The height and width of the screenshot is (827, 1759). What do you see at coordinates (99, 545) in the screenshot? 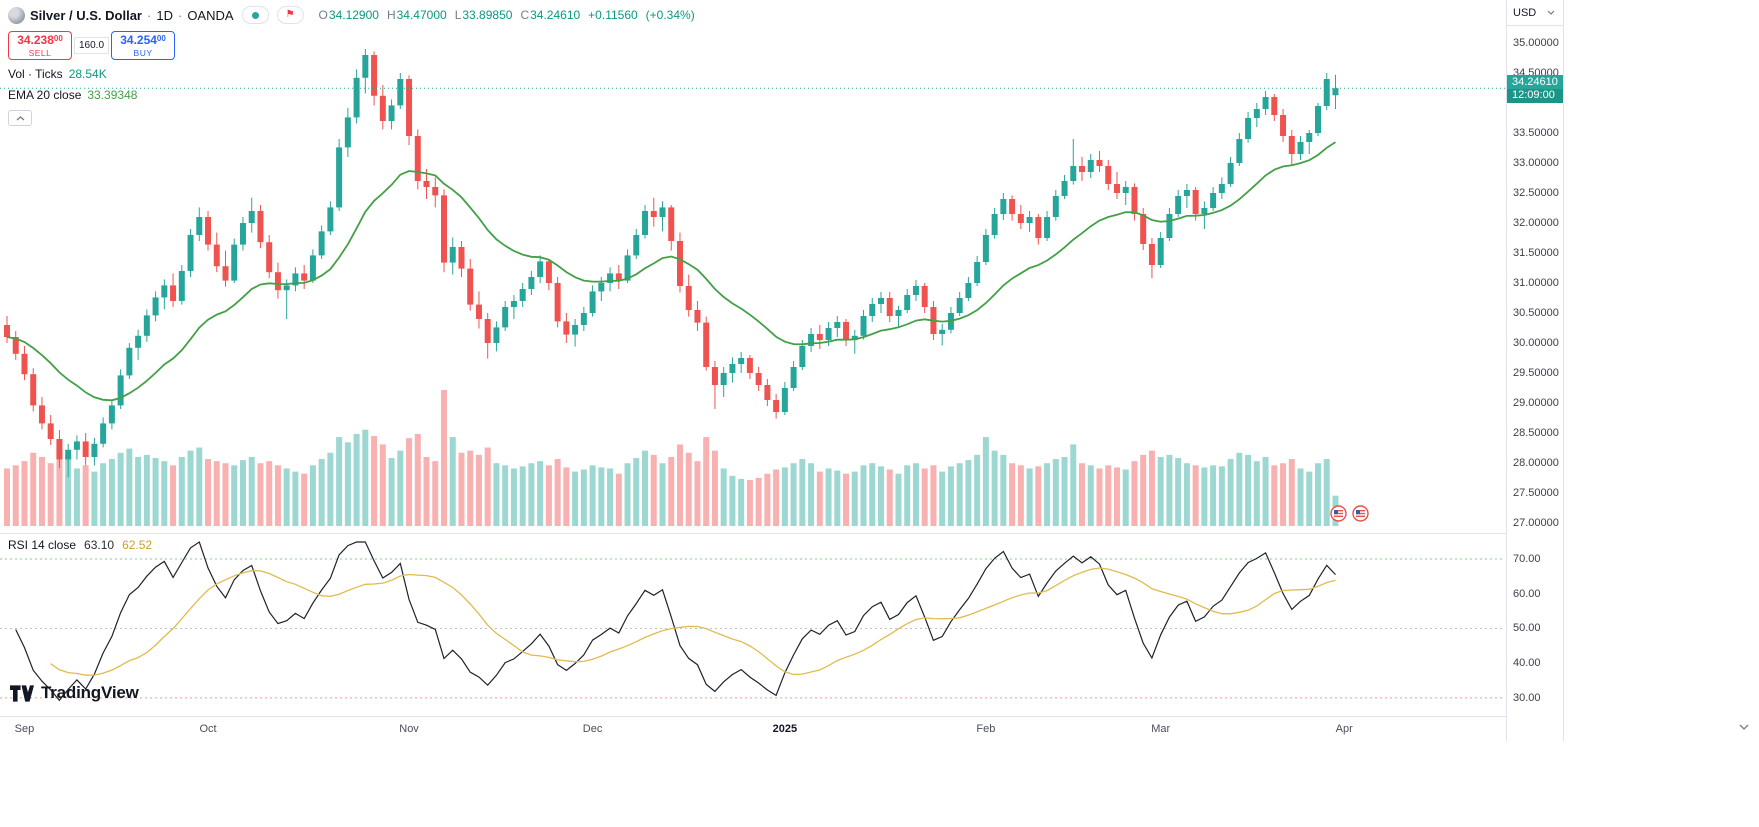
I see `rsi-value: 63.10` at bounding box center [99, 545].